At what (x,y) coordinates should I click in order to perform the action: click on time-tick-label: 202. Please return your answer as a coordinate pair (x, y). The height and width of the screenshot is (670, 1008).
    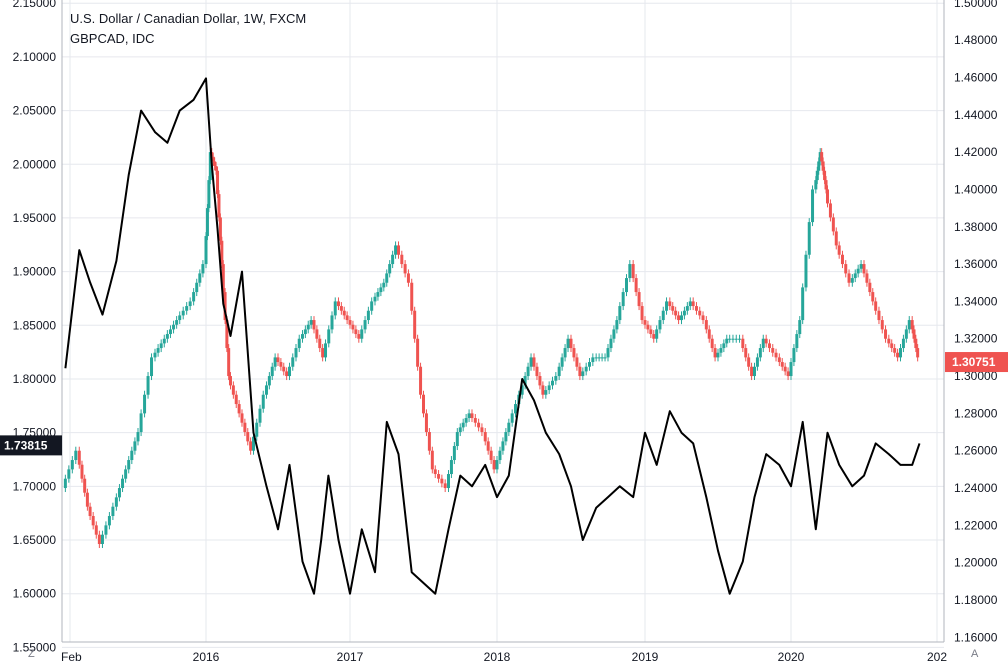
    Looking at the image, I should click on (937, 657).